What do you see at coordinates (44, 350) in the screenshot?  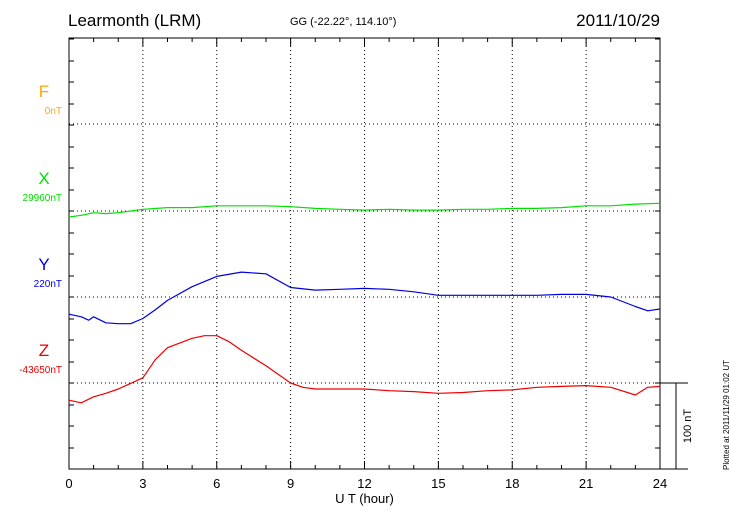 I see `component-label-z: Z` at bounding box center [44, 350].